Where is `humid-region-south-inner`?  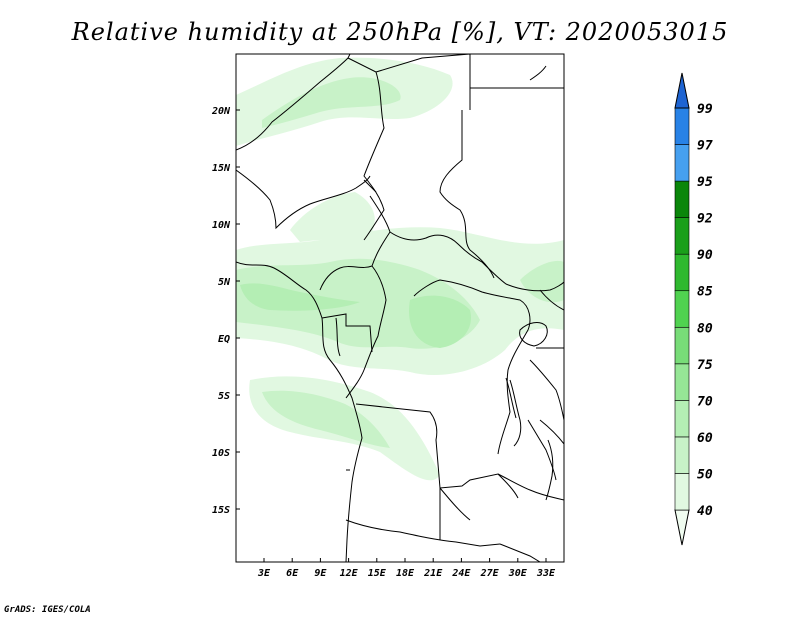
humid-region-south-inner is located at coordinates (326, 419).